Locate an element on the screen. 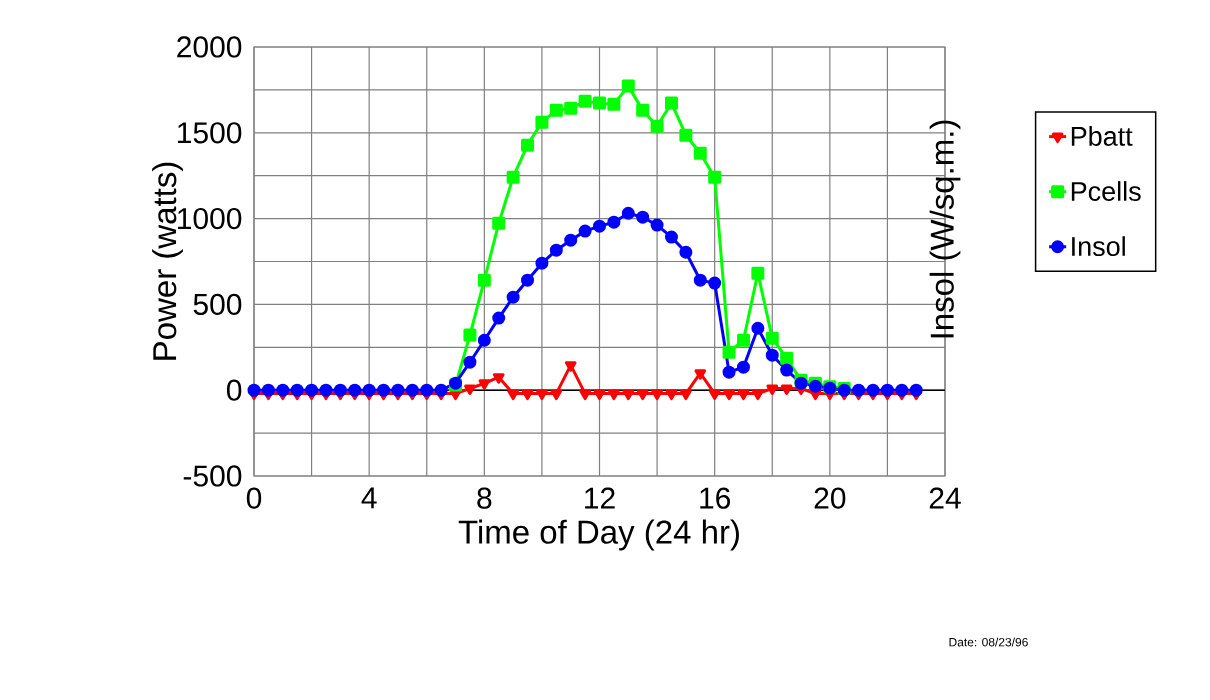 This screenshot has width=1210, height=700. y-tick-label: 0 is located at coordinates (234, 390).